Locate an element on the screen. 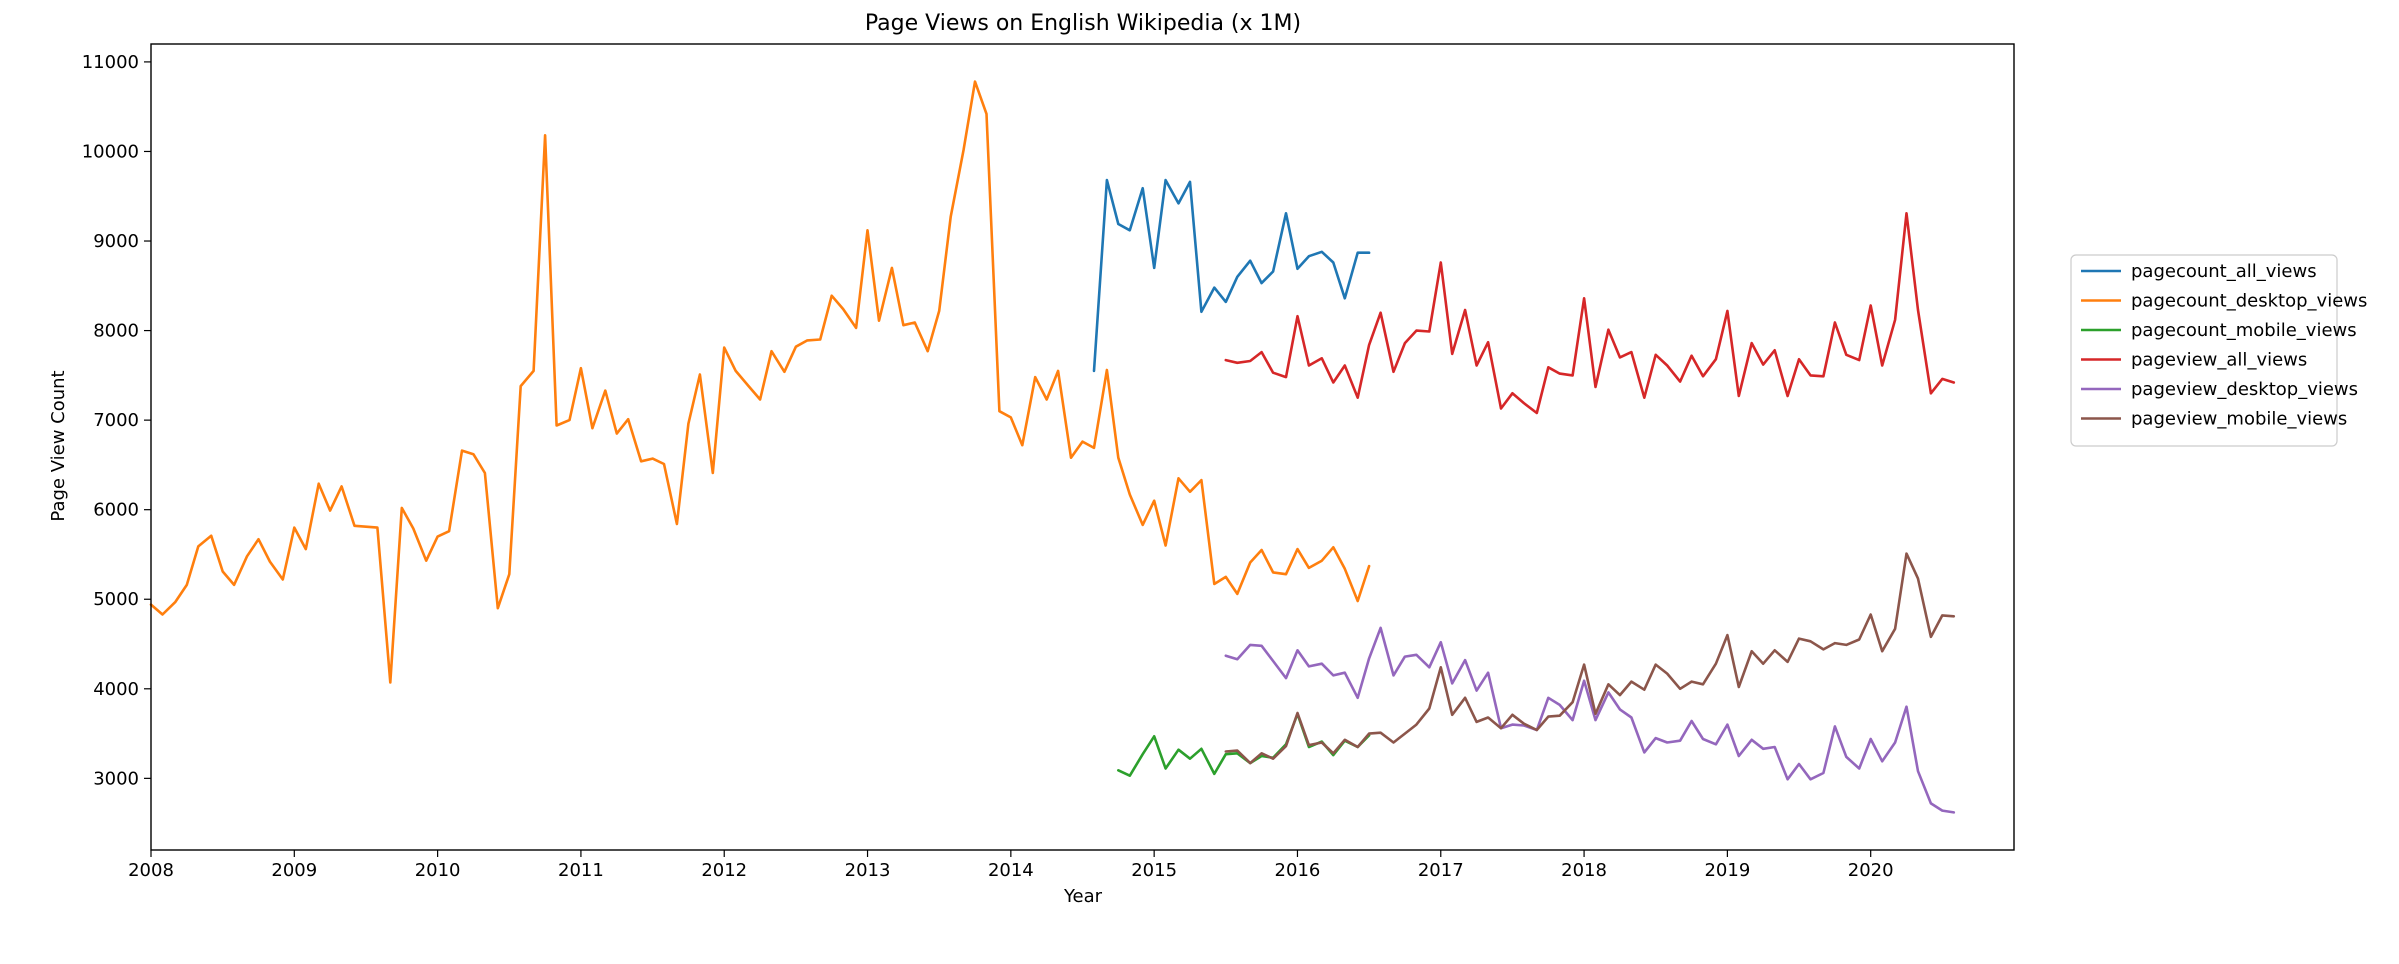 Image resolution: width=2399 pixels, height=964 pixels. series-line-pagecount_mobile_views is located at coordinates (1244, 745).